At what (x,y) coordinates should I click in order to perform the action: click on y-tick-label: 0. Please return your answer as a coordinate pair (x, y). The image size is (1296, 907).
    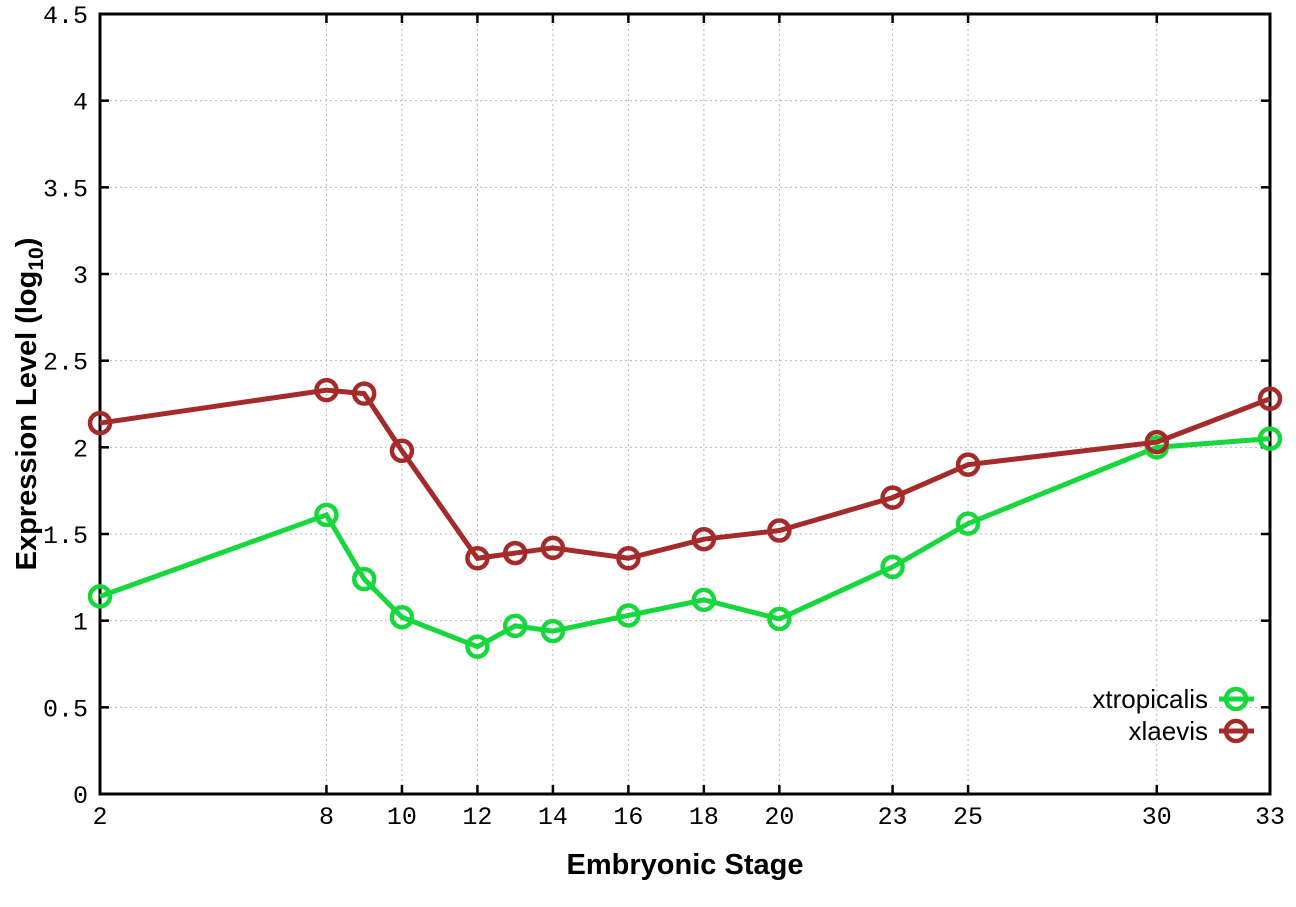
    Looking at the image, I should click on (80, 796).